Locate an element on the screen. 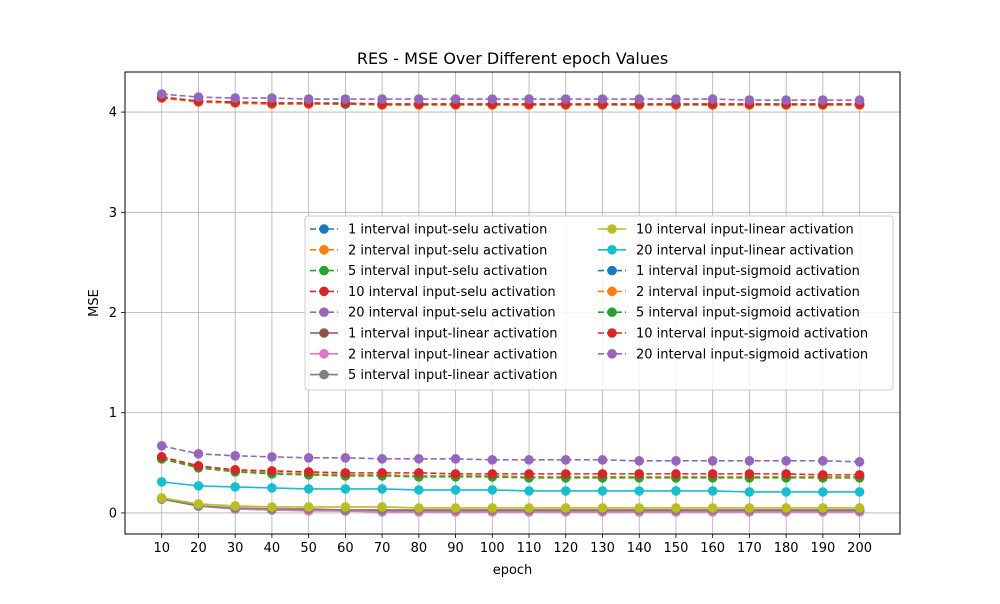  legend-item: 2 interval input-selu activation is located at coordinates (428, 250).